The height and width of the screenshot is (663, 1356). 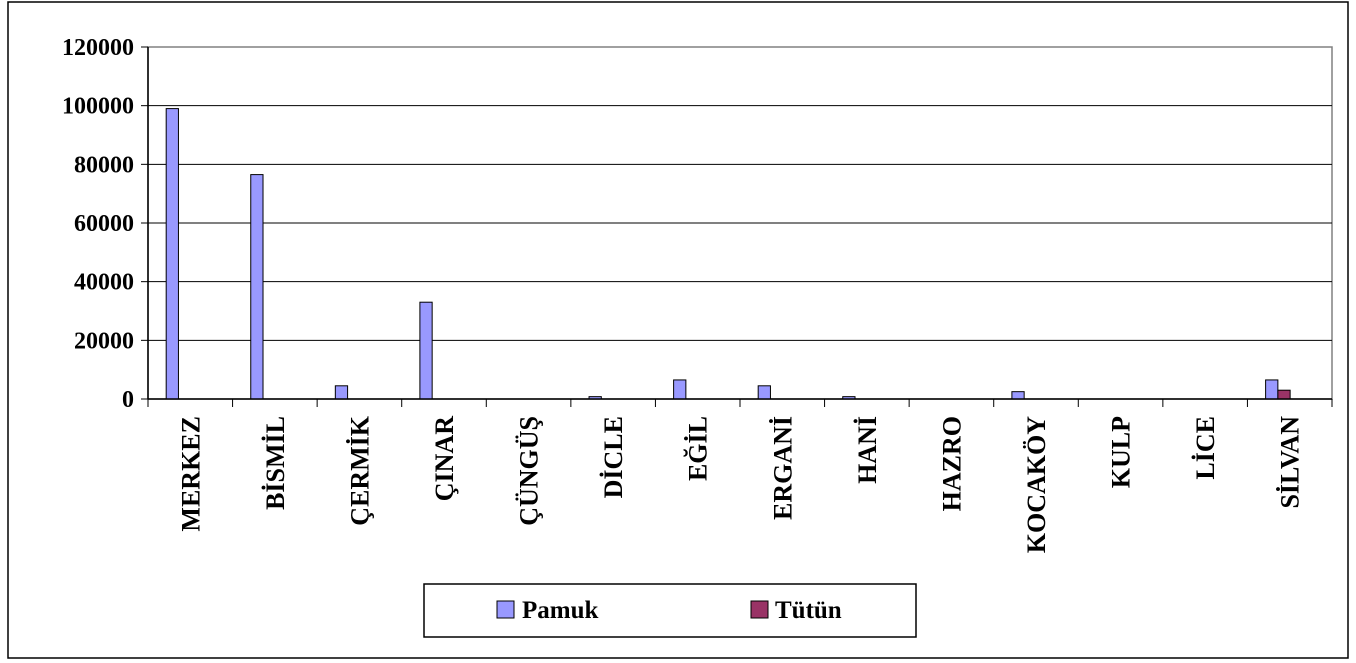 I want to click on x-category-label: HANİ, so click(x=867, y=450).